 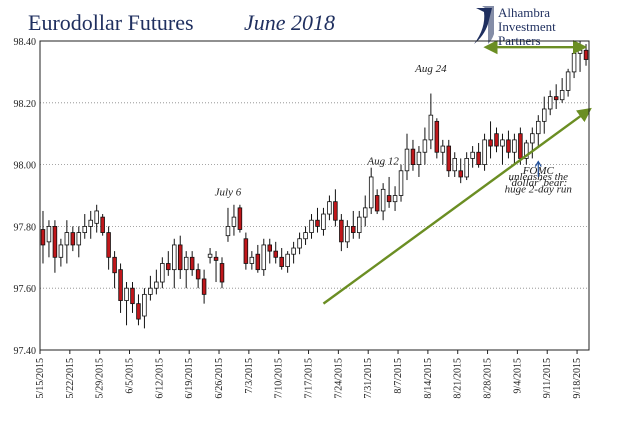 What do you see at coordinates (100, 378) in the screenshot?
I see `x-tick-label: 5/29/2015` at bounding box center [100, 378].